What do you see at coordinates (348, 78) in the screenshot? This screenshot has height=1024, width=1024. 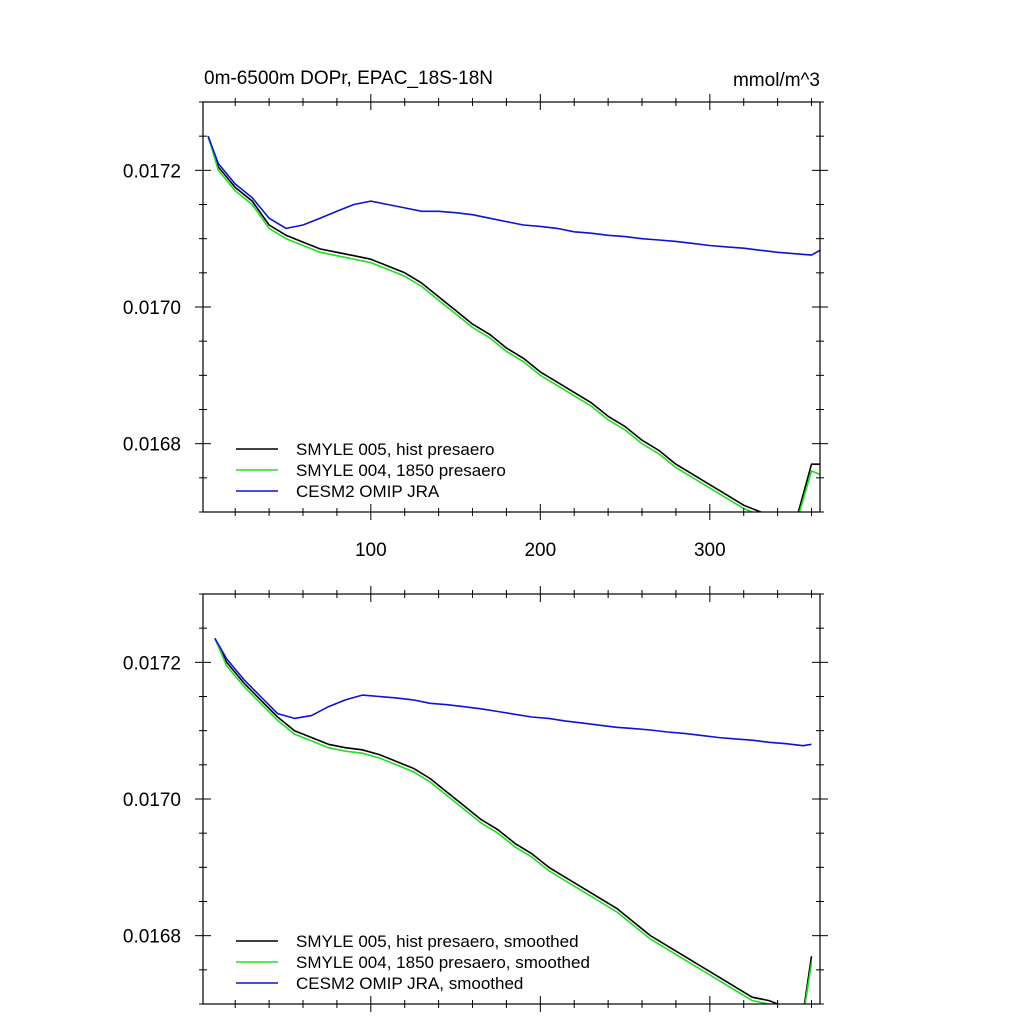 I see `top-panel-title: 0m-6500m DOPr, EPAC_18S-18N` at bounding box center [348, 78].